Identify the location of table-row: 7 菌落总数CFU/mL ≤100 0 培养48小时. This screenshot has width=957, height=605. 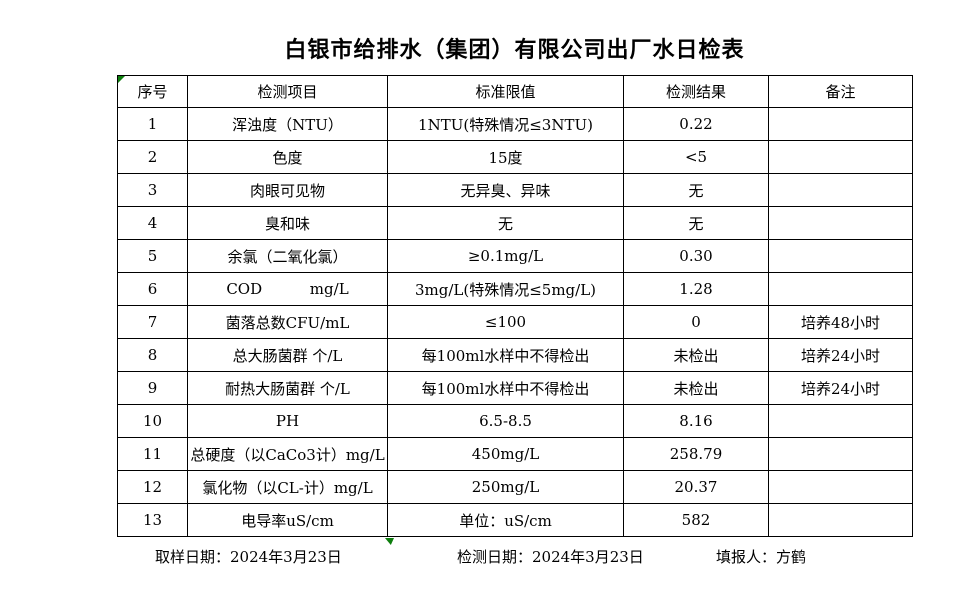
(515, 322).